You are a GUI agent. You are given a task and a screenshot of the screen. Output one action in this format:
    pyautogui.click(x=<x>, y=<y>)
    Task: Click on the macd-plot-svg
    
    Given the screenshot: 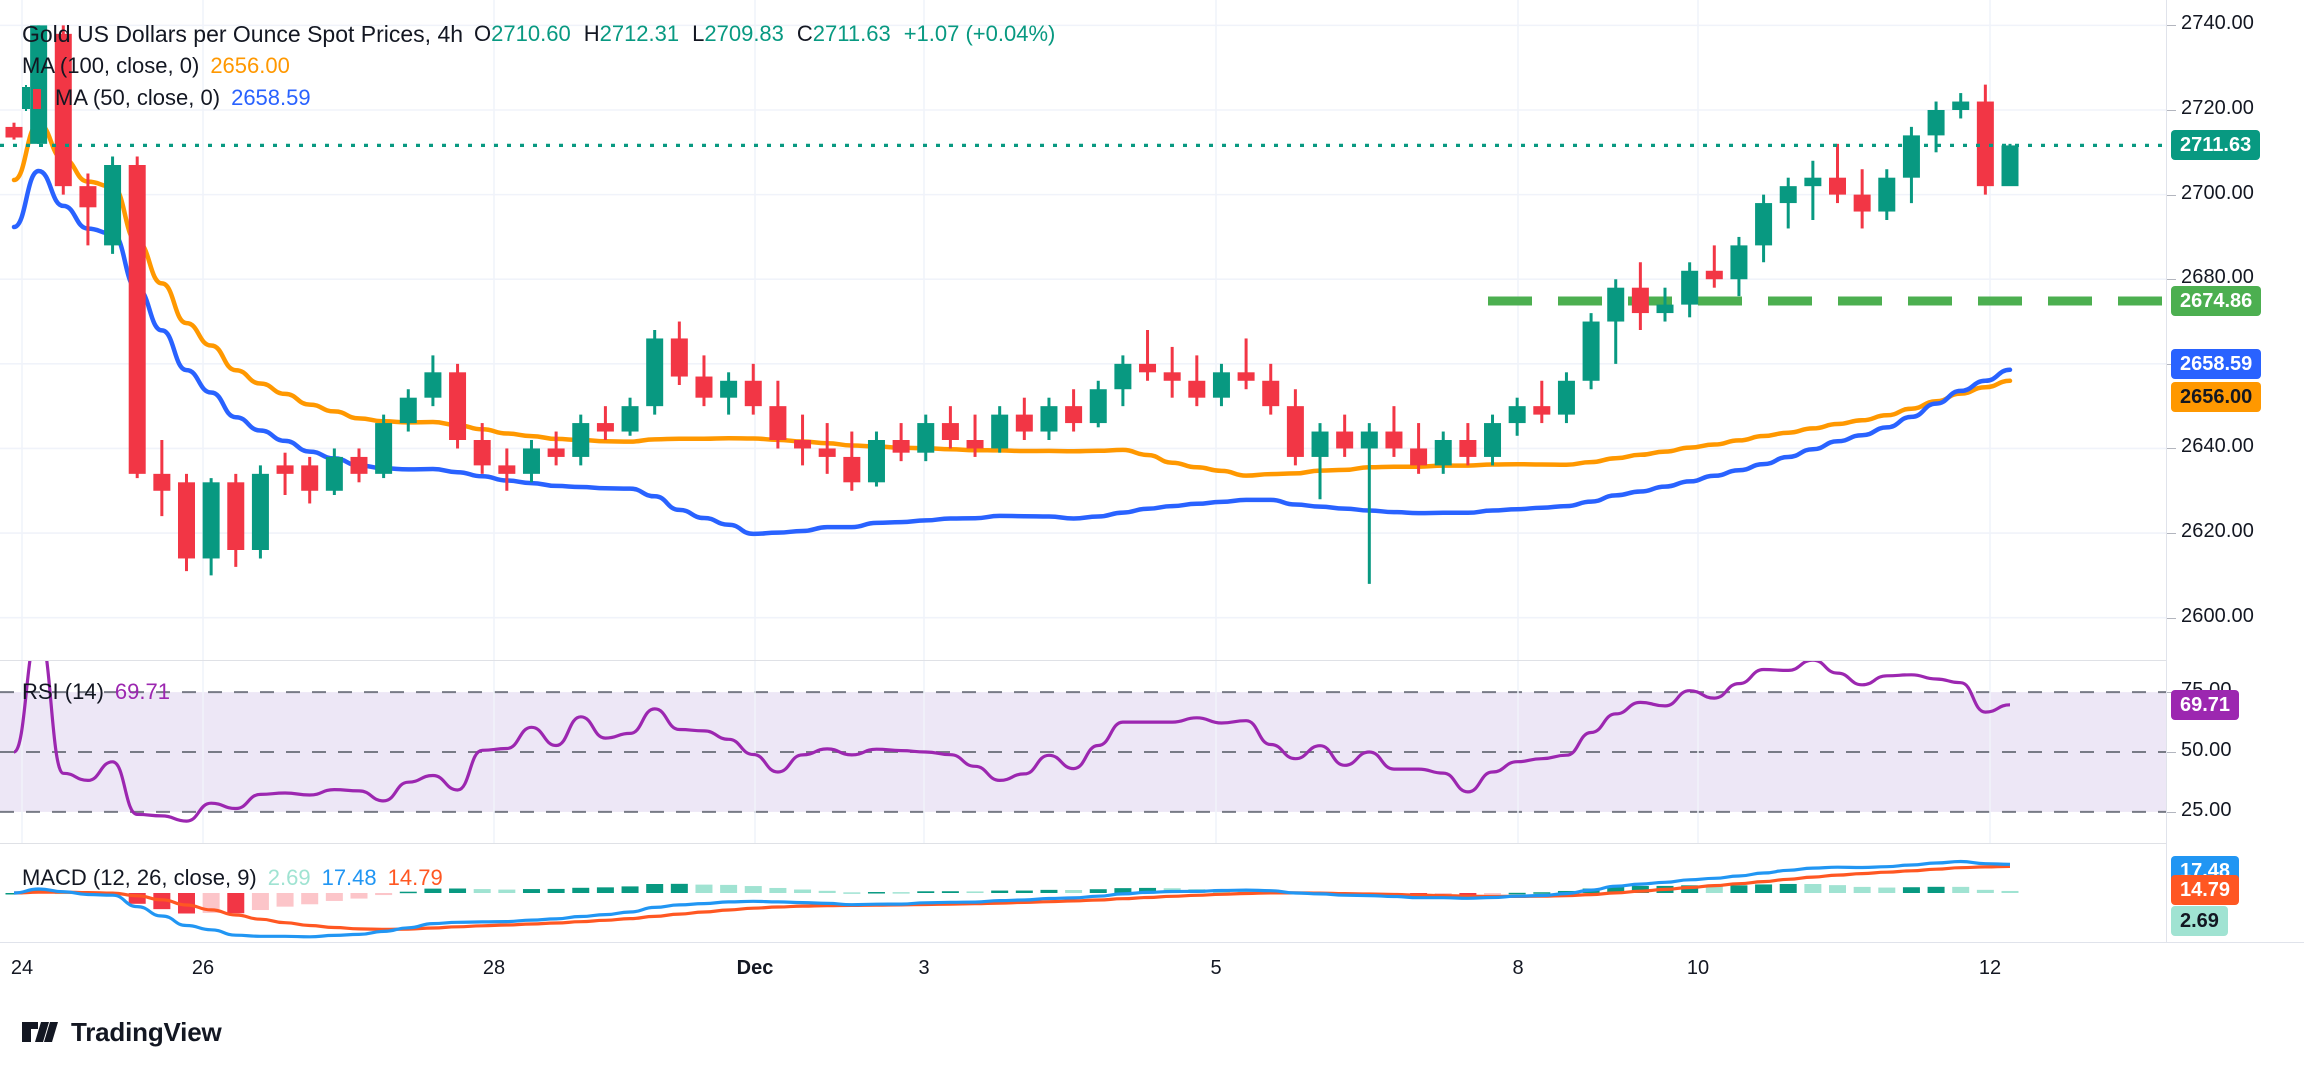 What is the action you would take?
    pyautogui.click(x=1012, y=899)
    